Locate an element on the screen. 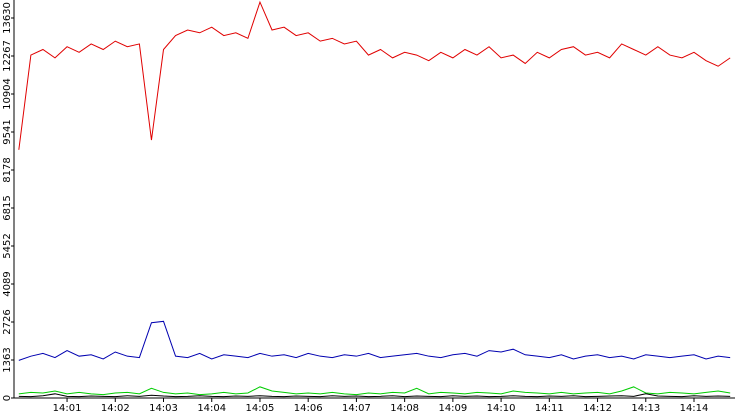 Image resolution: width=735 pixels, height=415 pixels. y-tick-label: 13630 is located at coordinates (7, 18).